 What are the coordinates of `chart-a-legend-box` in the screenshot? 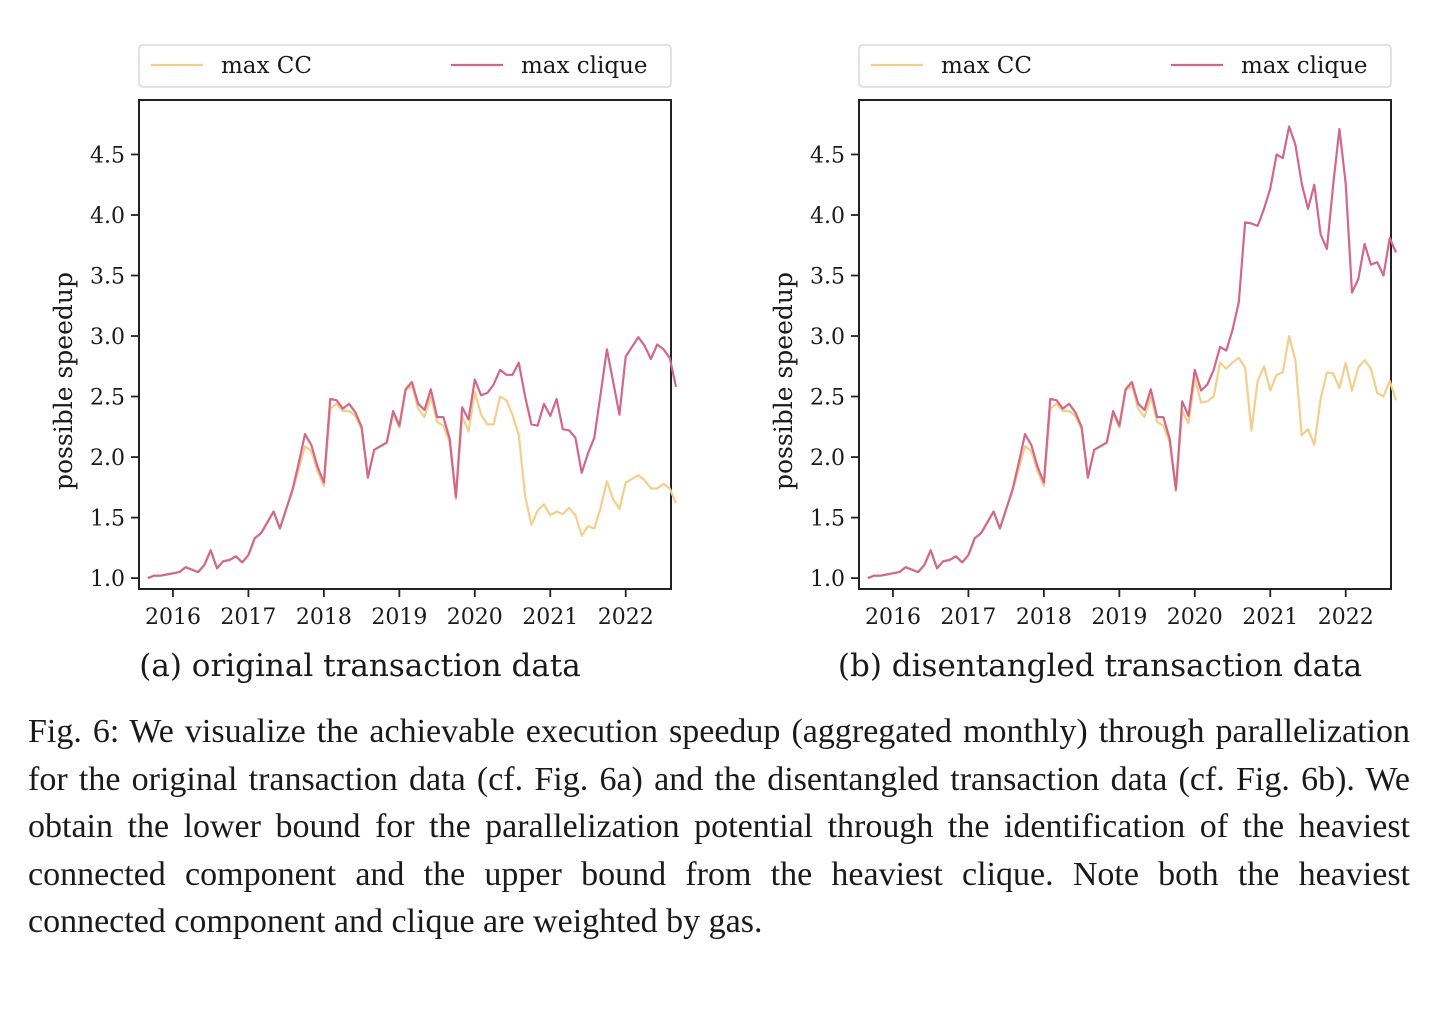 It's located at (405, 66).